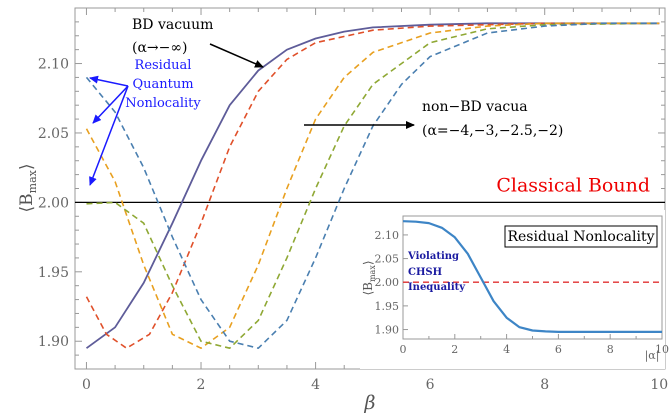 This screenshot has height=416, width=670. What do you see at coordinates (86, 385) in the screenshot?
I see `main-x-tick-label: 0` at bounding box center [86, 385].